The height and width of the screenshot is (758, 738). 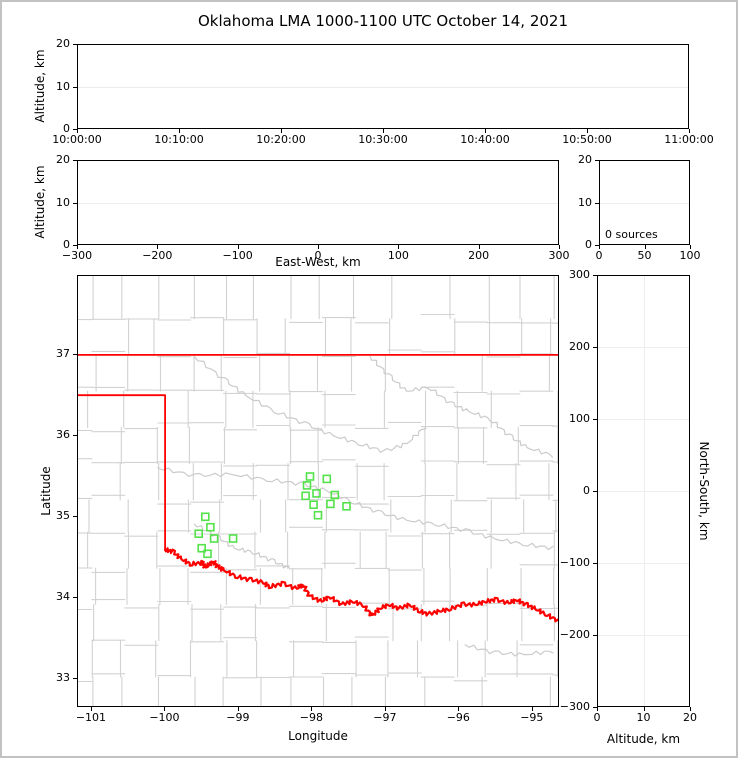 I want to click on y-tick-label: 36, so click(x=63, y=435).